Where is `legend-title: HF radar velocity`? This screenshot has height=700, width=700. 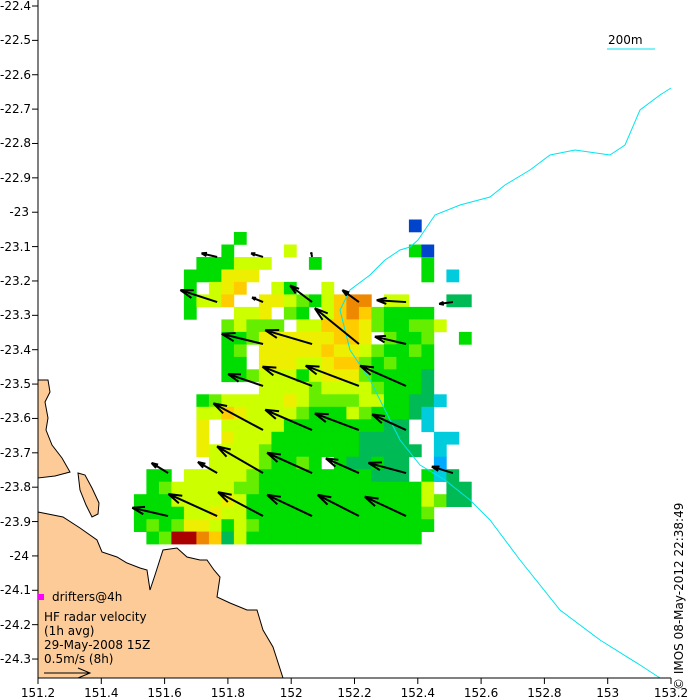
legend-title: HF radar velocity is located at coordinates (95, 617).